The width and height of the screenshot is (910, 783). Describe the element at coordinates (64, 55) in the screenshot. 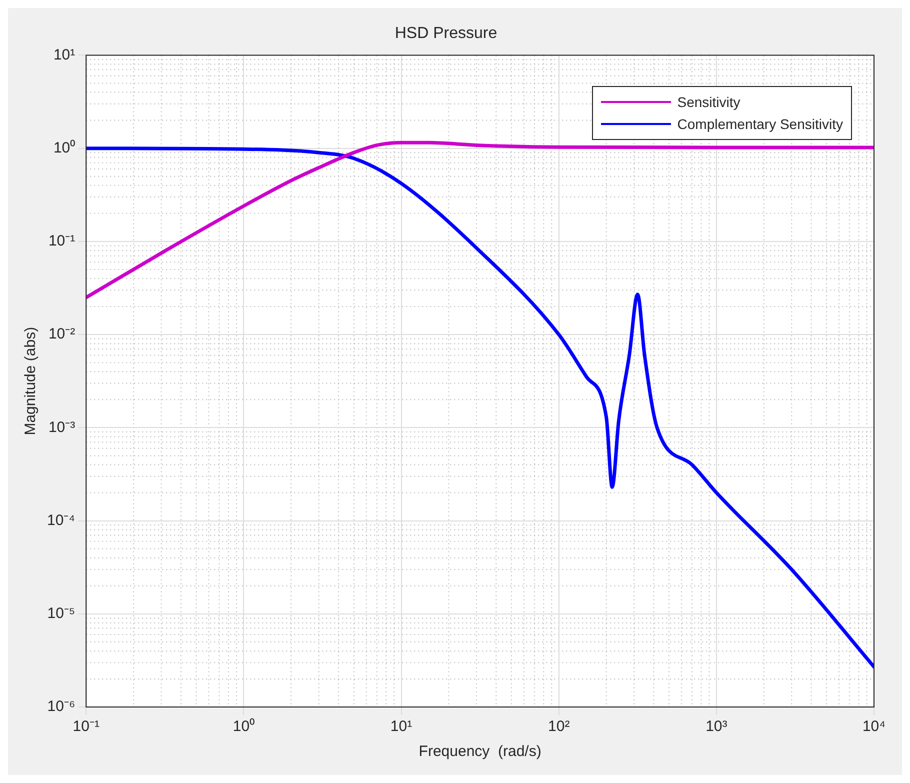

I see `y-tick-label: 10¹` at that location.